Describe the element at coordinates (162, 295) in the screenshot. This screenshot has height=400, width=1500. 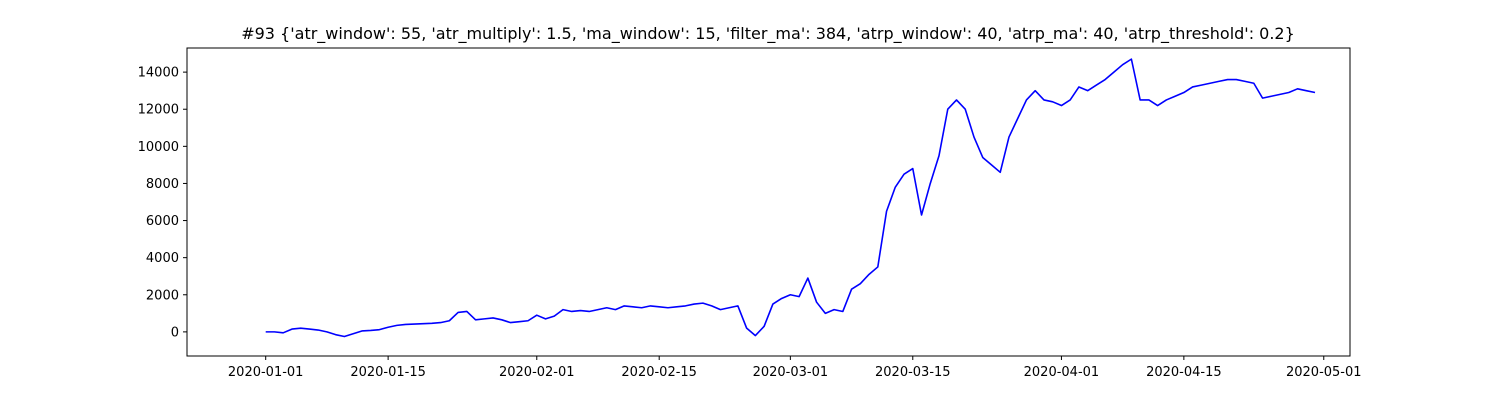
I see `y-tick-label: 2000` at that location.